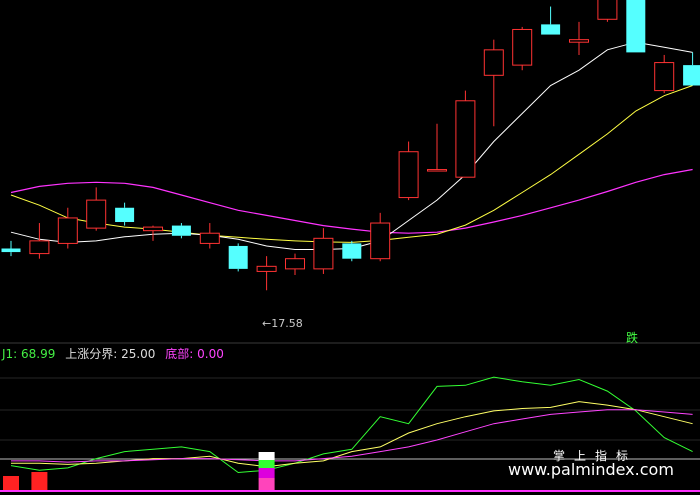 The image size is (700, 495). I want to click on watermark-name: 掌上指标, so click(595, 456).